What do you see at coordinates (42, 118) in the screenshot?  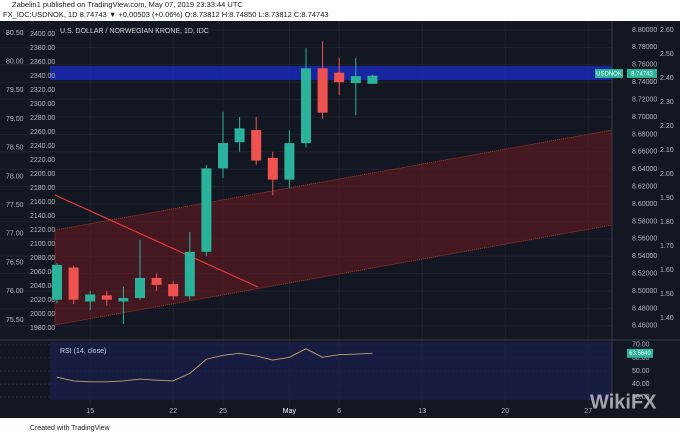 I see `left-axis-2-label: 2280.00` at bounding box center [42, 118].